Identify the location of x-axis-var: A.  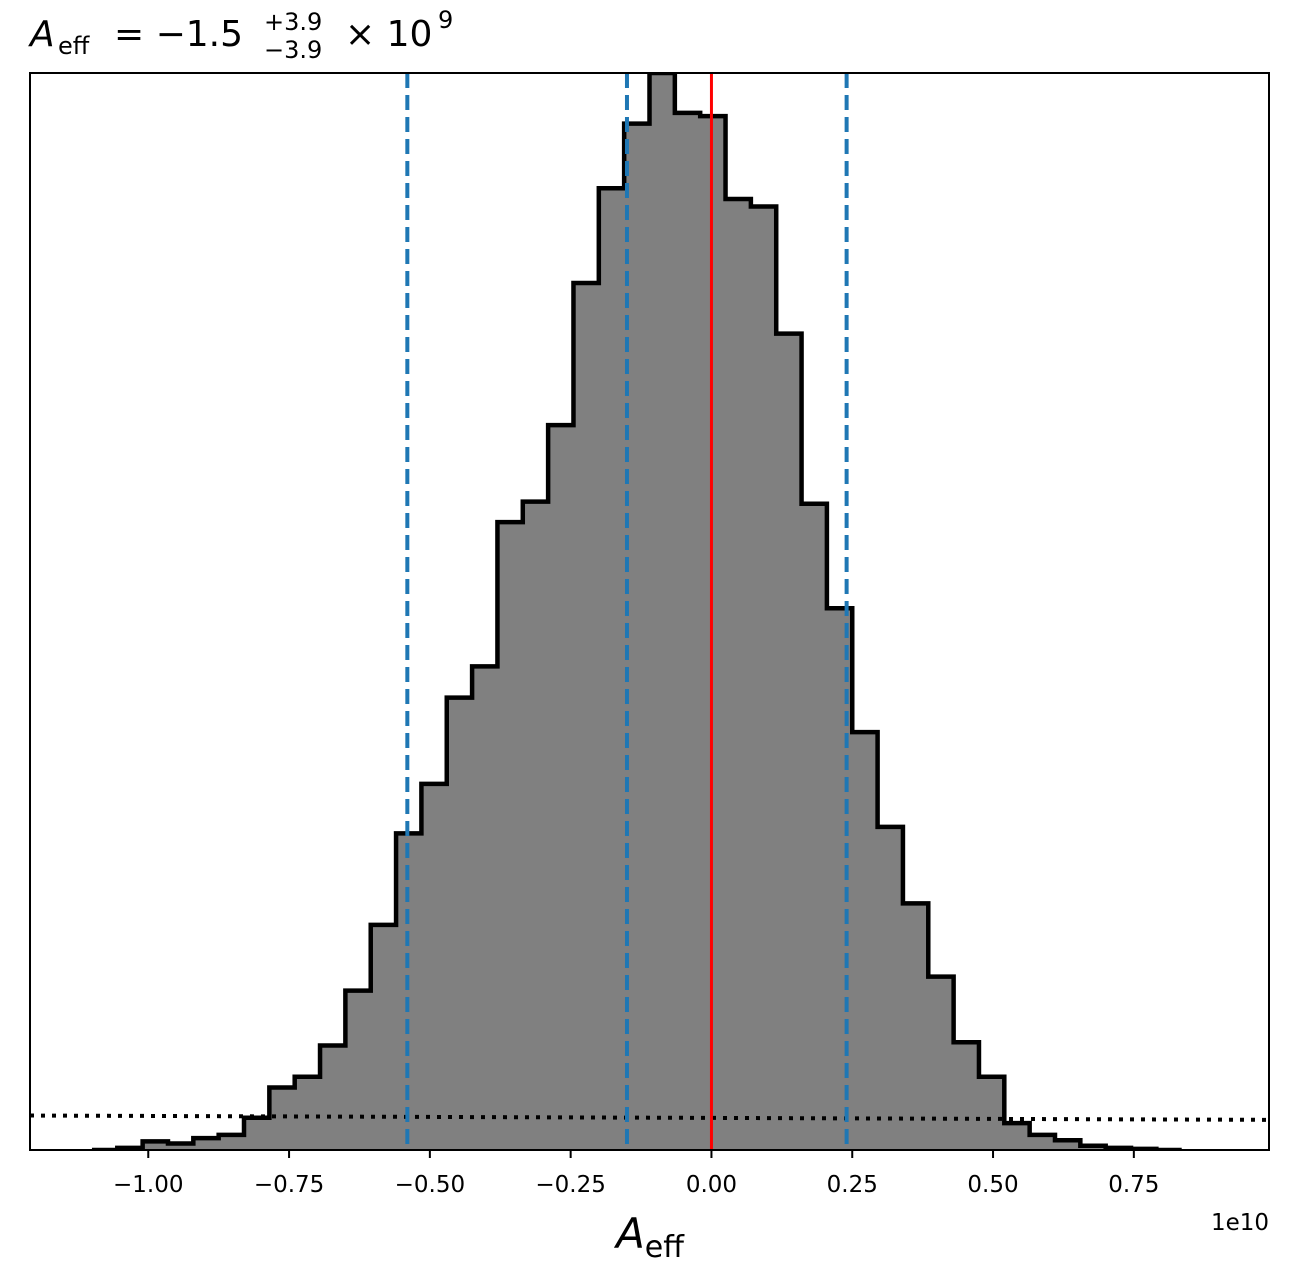
(629, 1233).